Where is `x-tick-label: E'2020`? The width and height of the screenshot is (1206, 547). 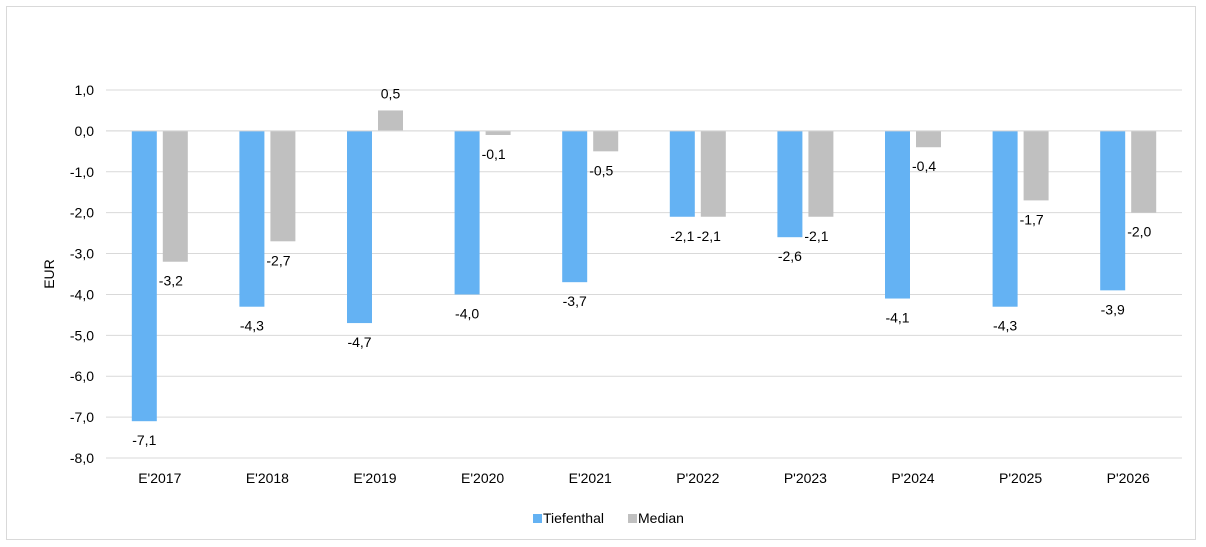 x-tick-label: E'2020 is located at coordinates (482, 478).